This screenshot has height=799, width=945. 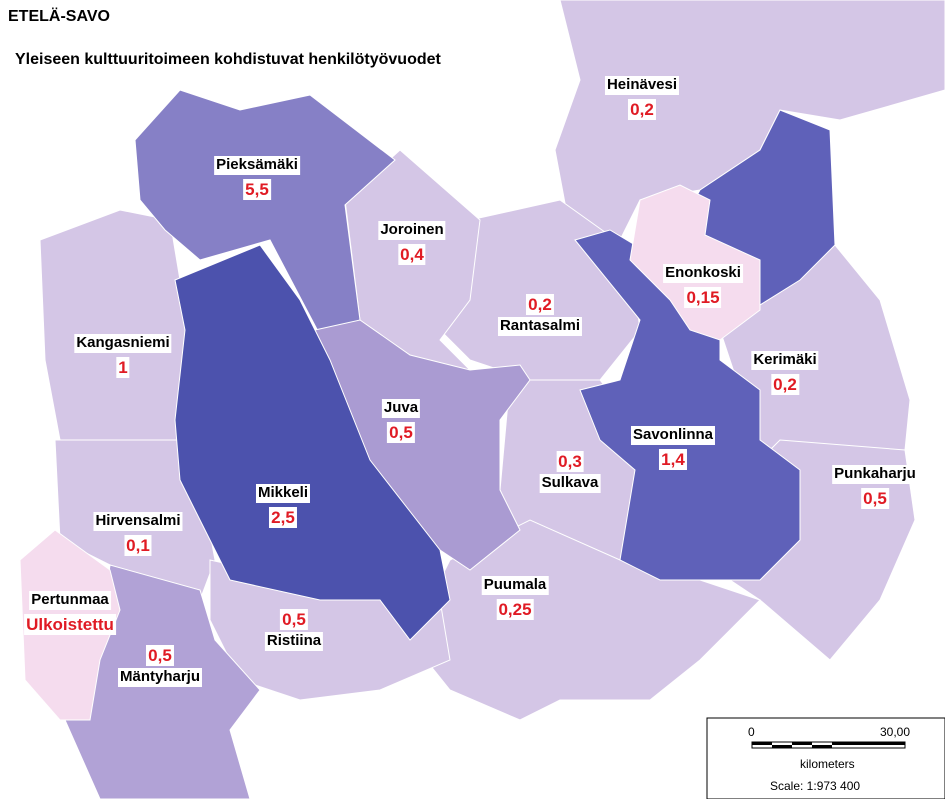 What do you see at coordinates (703, 298) in the screenshot?
I see `region-value: 0,15` at bounding box center [703, 298].